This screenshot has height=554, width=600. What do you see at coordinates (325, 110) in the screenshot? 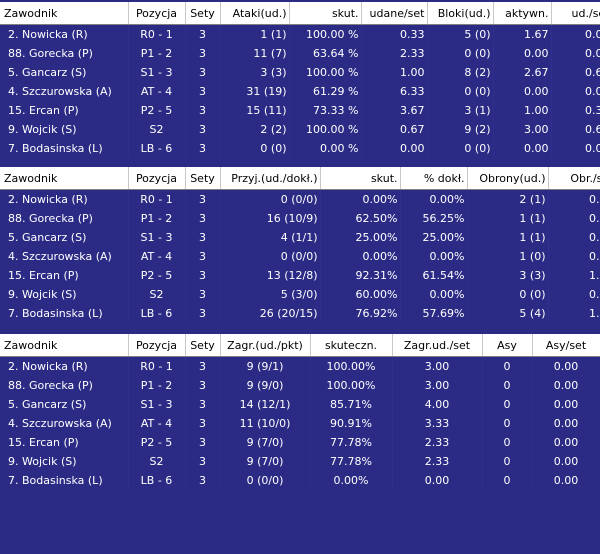
I see `attack-efficiency-cell: 73.33 %` at bounding box center [325, 110].